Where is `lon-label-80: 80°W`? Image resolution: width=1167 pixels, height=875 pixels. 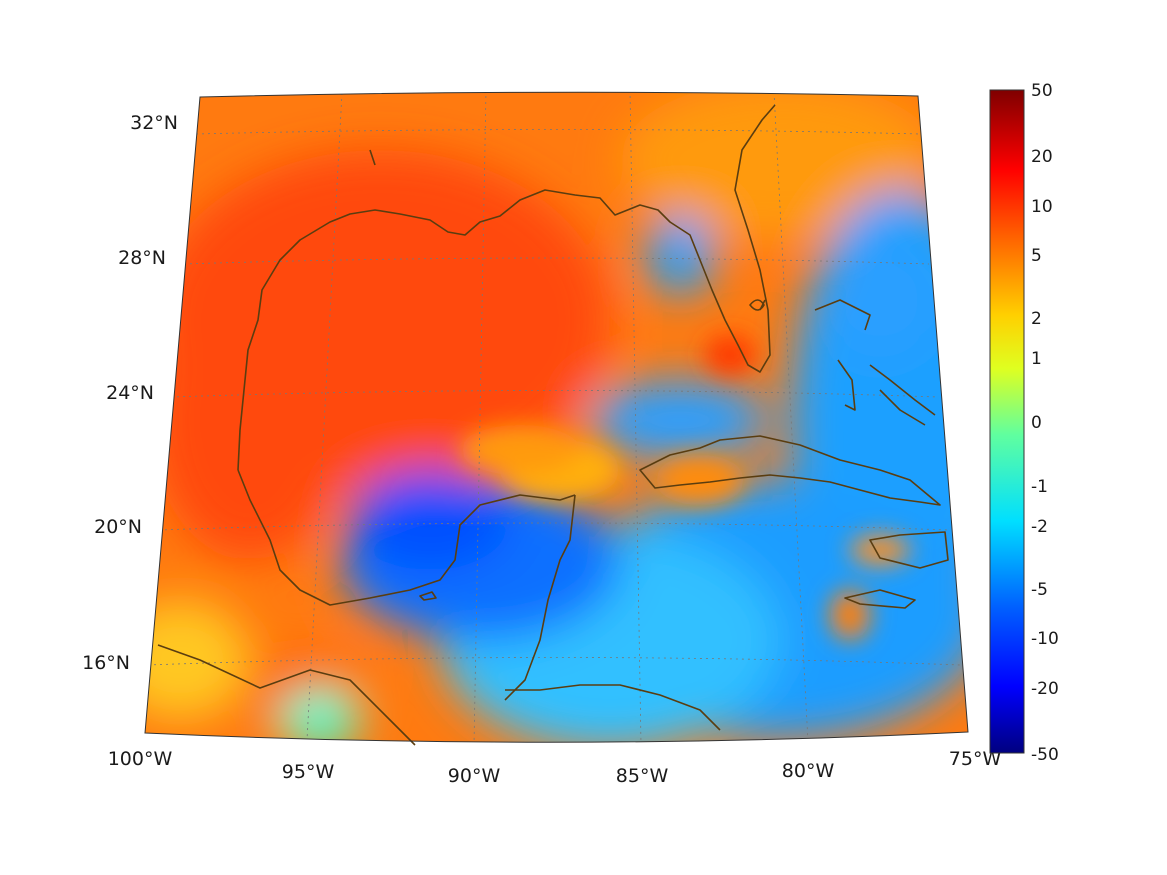
lon-label-80: 80°W is located at coordinates (808, 771).